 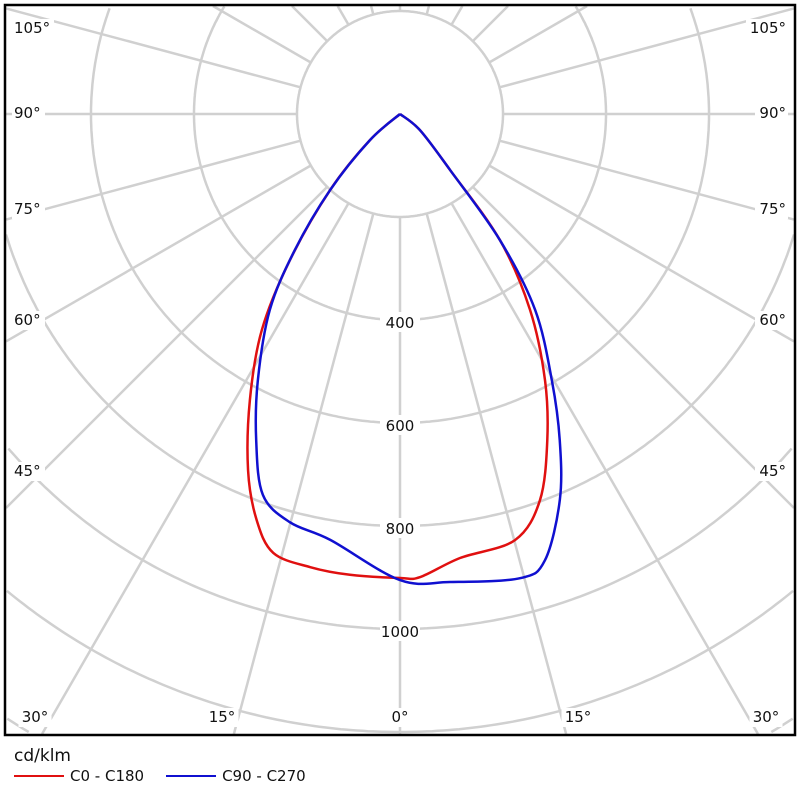 What do you see at coordinates (42, 756) in the screenshot?
I see `unit-label: cd/klm` at bounding box center [42, 756].